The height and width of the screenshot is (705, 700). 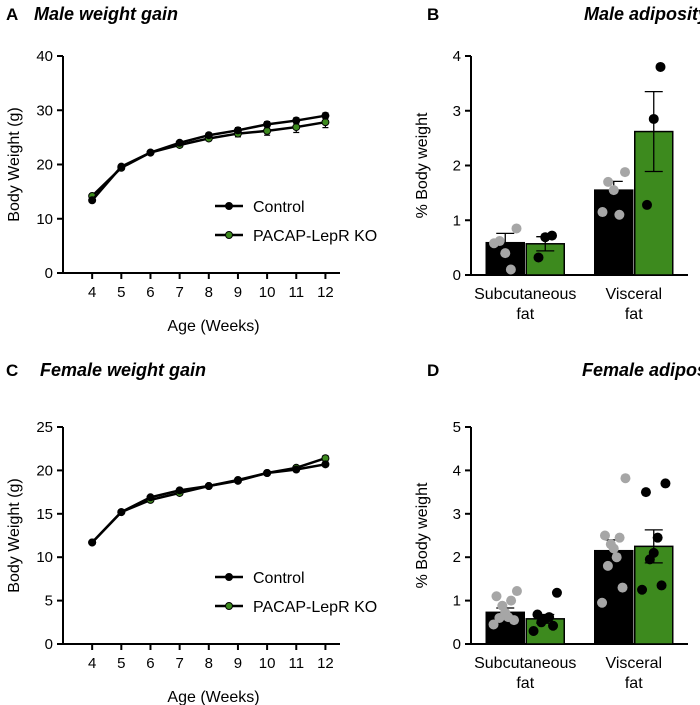 What do you see at coordinates (106, 14) in the screenshot?
I see `panel-title: Male weight gain` at bounding box center [106, 14].